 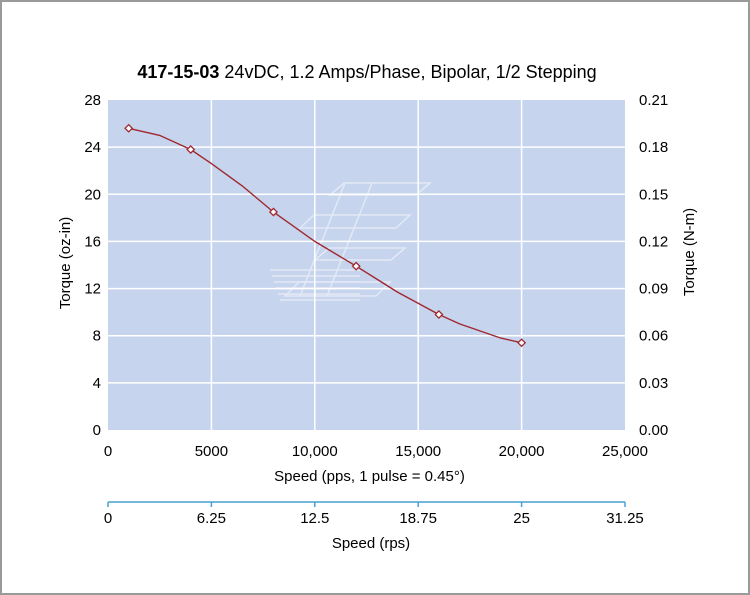 What do you see at coordinates (314, 518) in the screenshot?
I see `x2-tick-label: 12.5` at bounding box center [314, 518].